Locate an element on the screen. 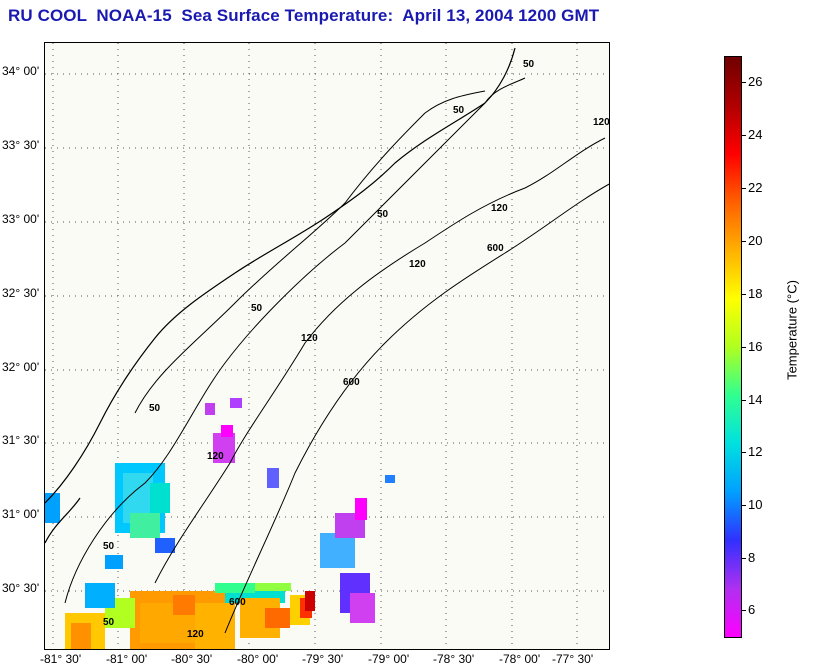 This screenshot has height=672, width=816. colorbar-title: Temperature (°C) is located at coordinates (792, 330).